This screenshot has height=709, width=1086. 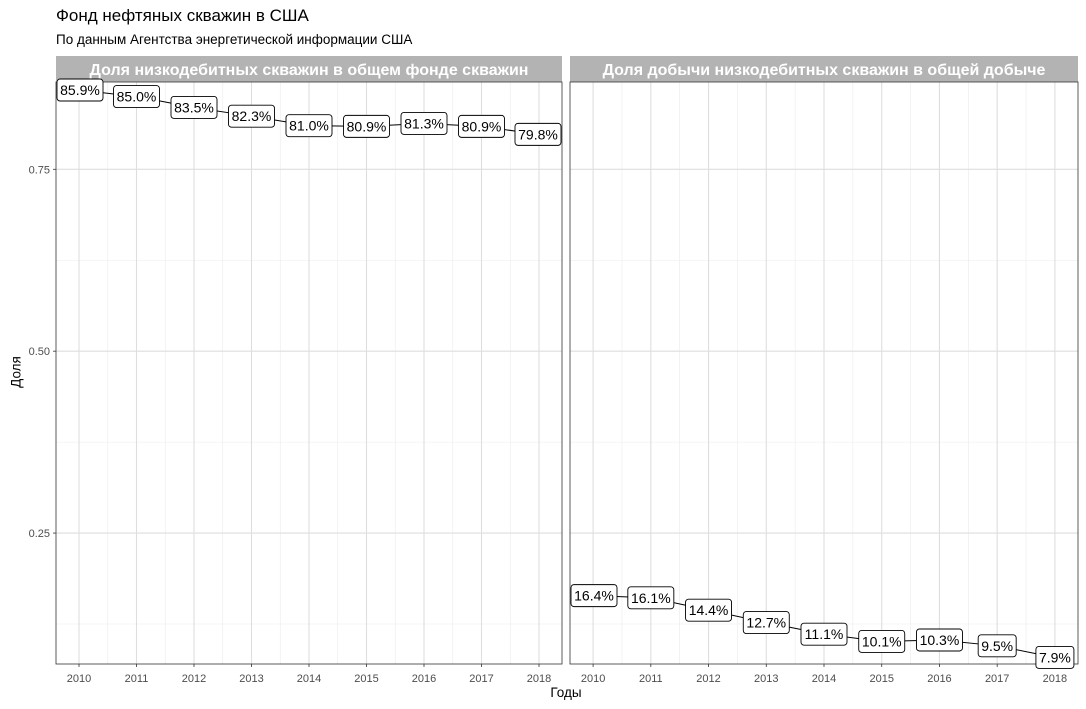 I want to click on data-label-text: 79.8%, so click(x=538, y=134).